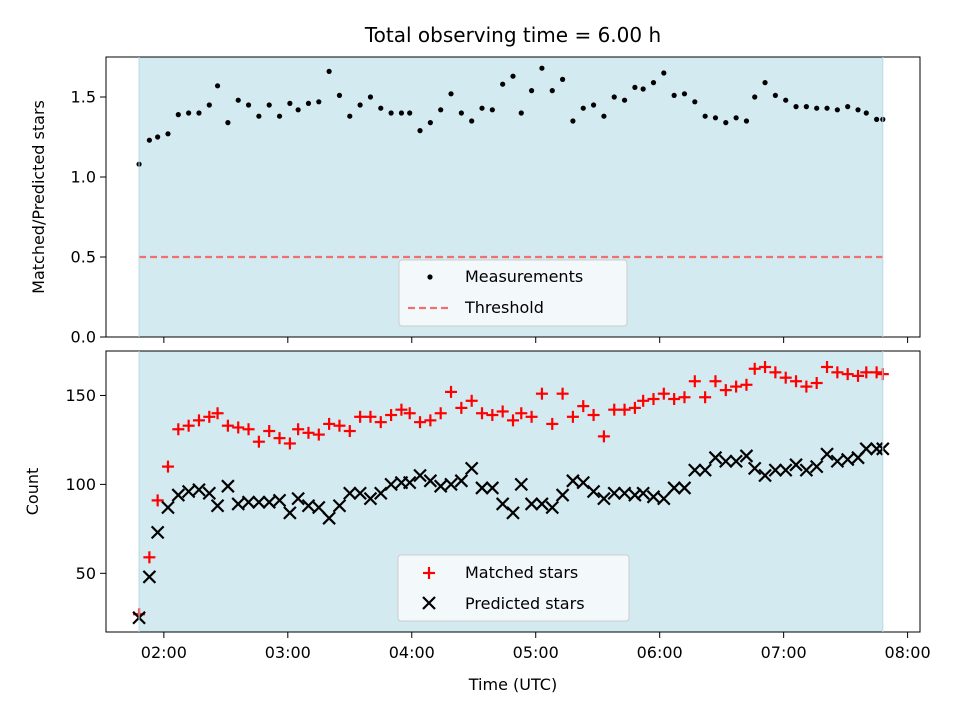 The width and height of the screenshot is (960, 720). What do you see at coordinates (412, 652) in the screenshot?
I see `x-tick-label: 04:00` at bounding box center [412, 652].